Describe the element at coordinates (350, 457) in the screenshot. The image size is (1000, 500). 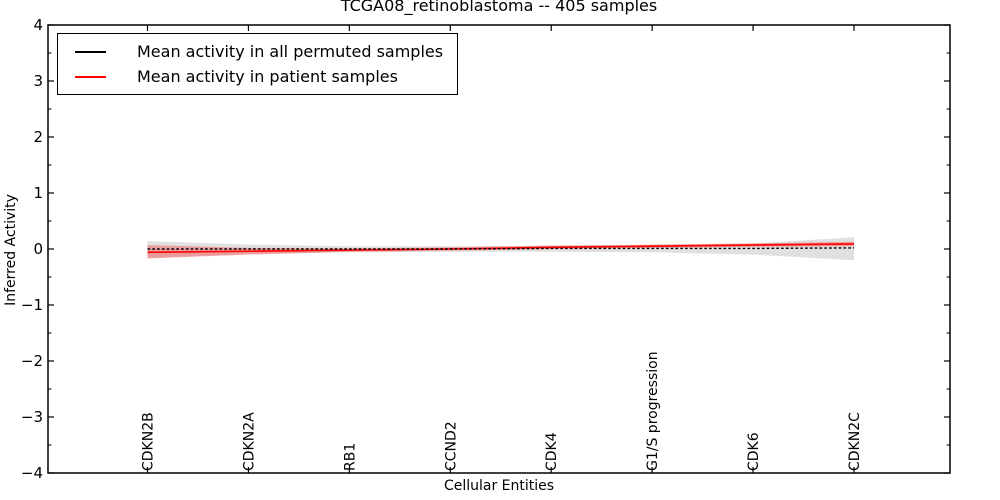
I see `x-tick-label: RB1` at that location.